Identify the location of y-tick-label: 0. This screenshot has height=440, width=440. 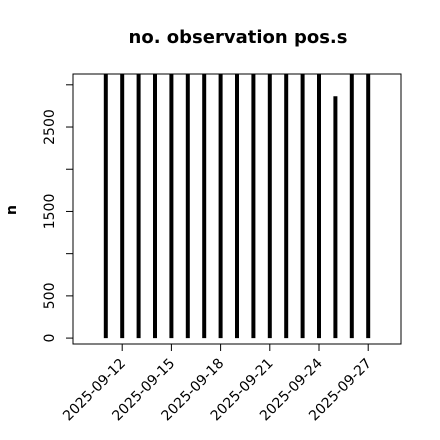
(50, 338).